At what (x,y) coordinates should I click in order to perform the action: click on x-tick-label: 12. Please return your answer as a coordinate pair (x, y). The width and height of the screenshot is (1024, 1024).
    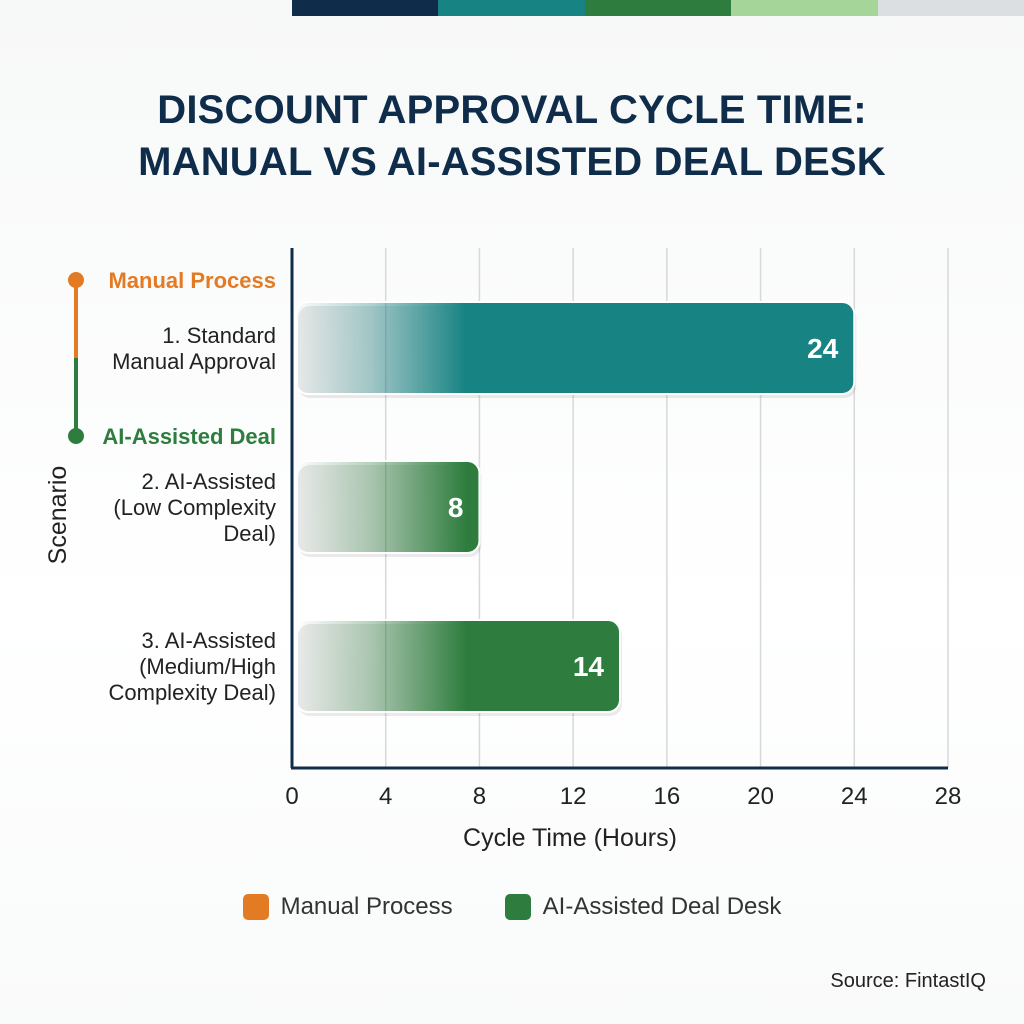
    Looking at the image, I should click on (573, 796).